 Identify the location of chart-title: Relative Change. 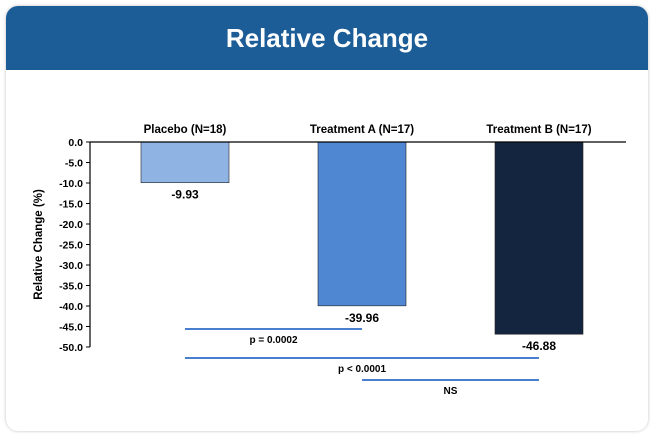
(327, 37).